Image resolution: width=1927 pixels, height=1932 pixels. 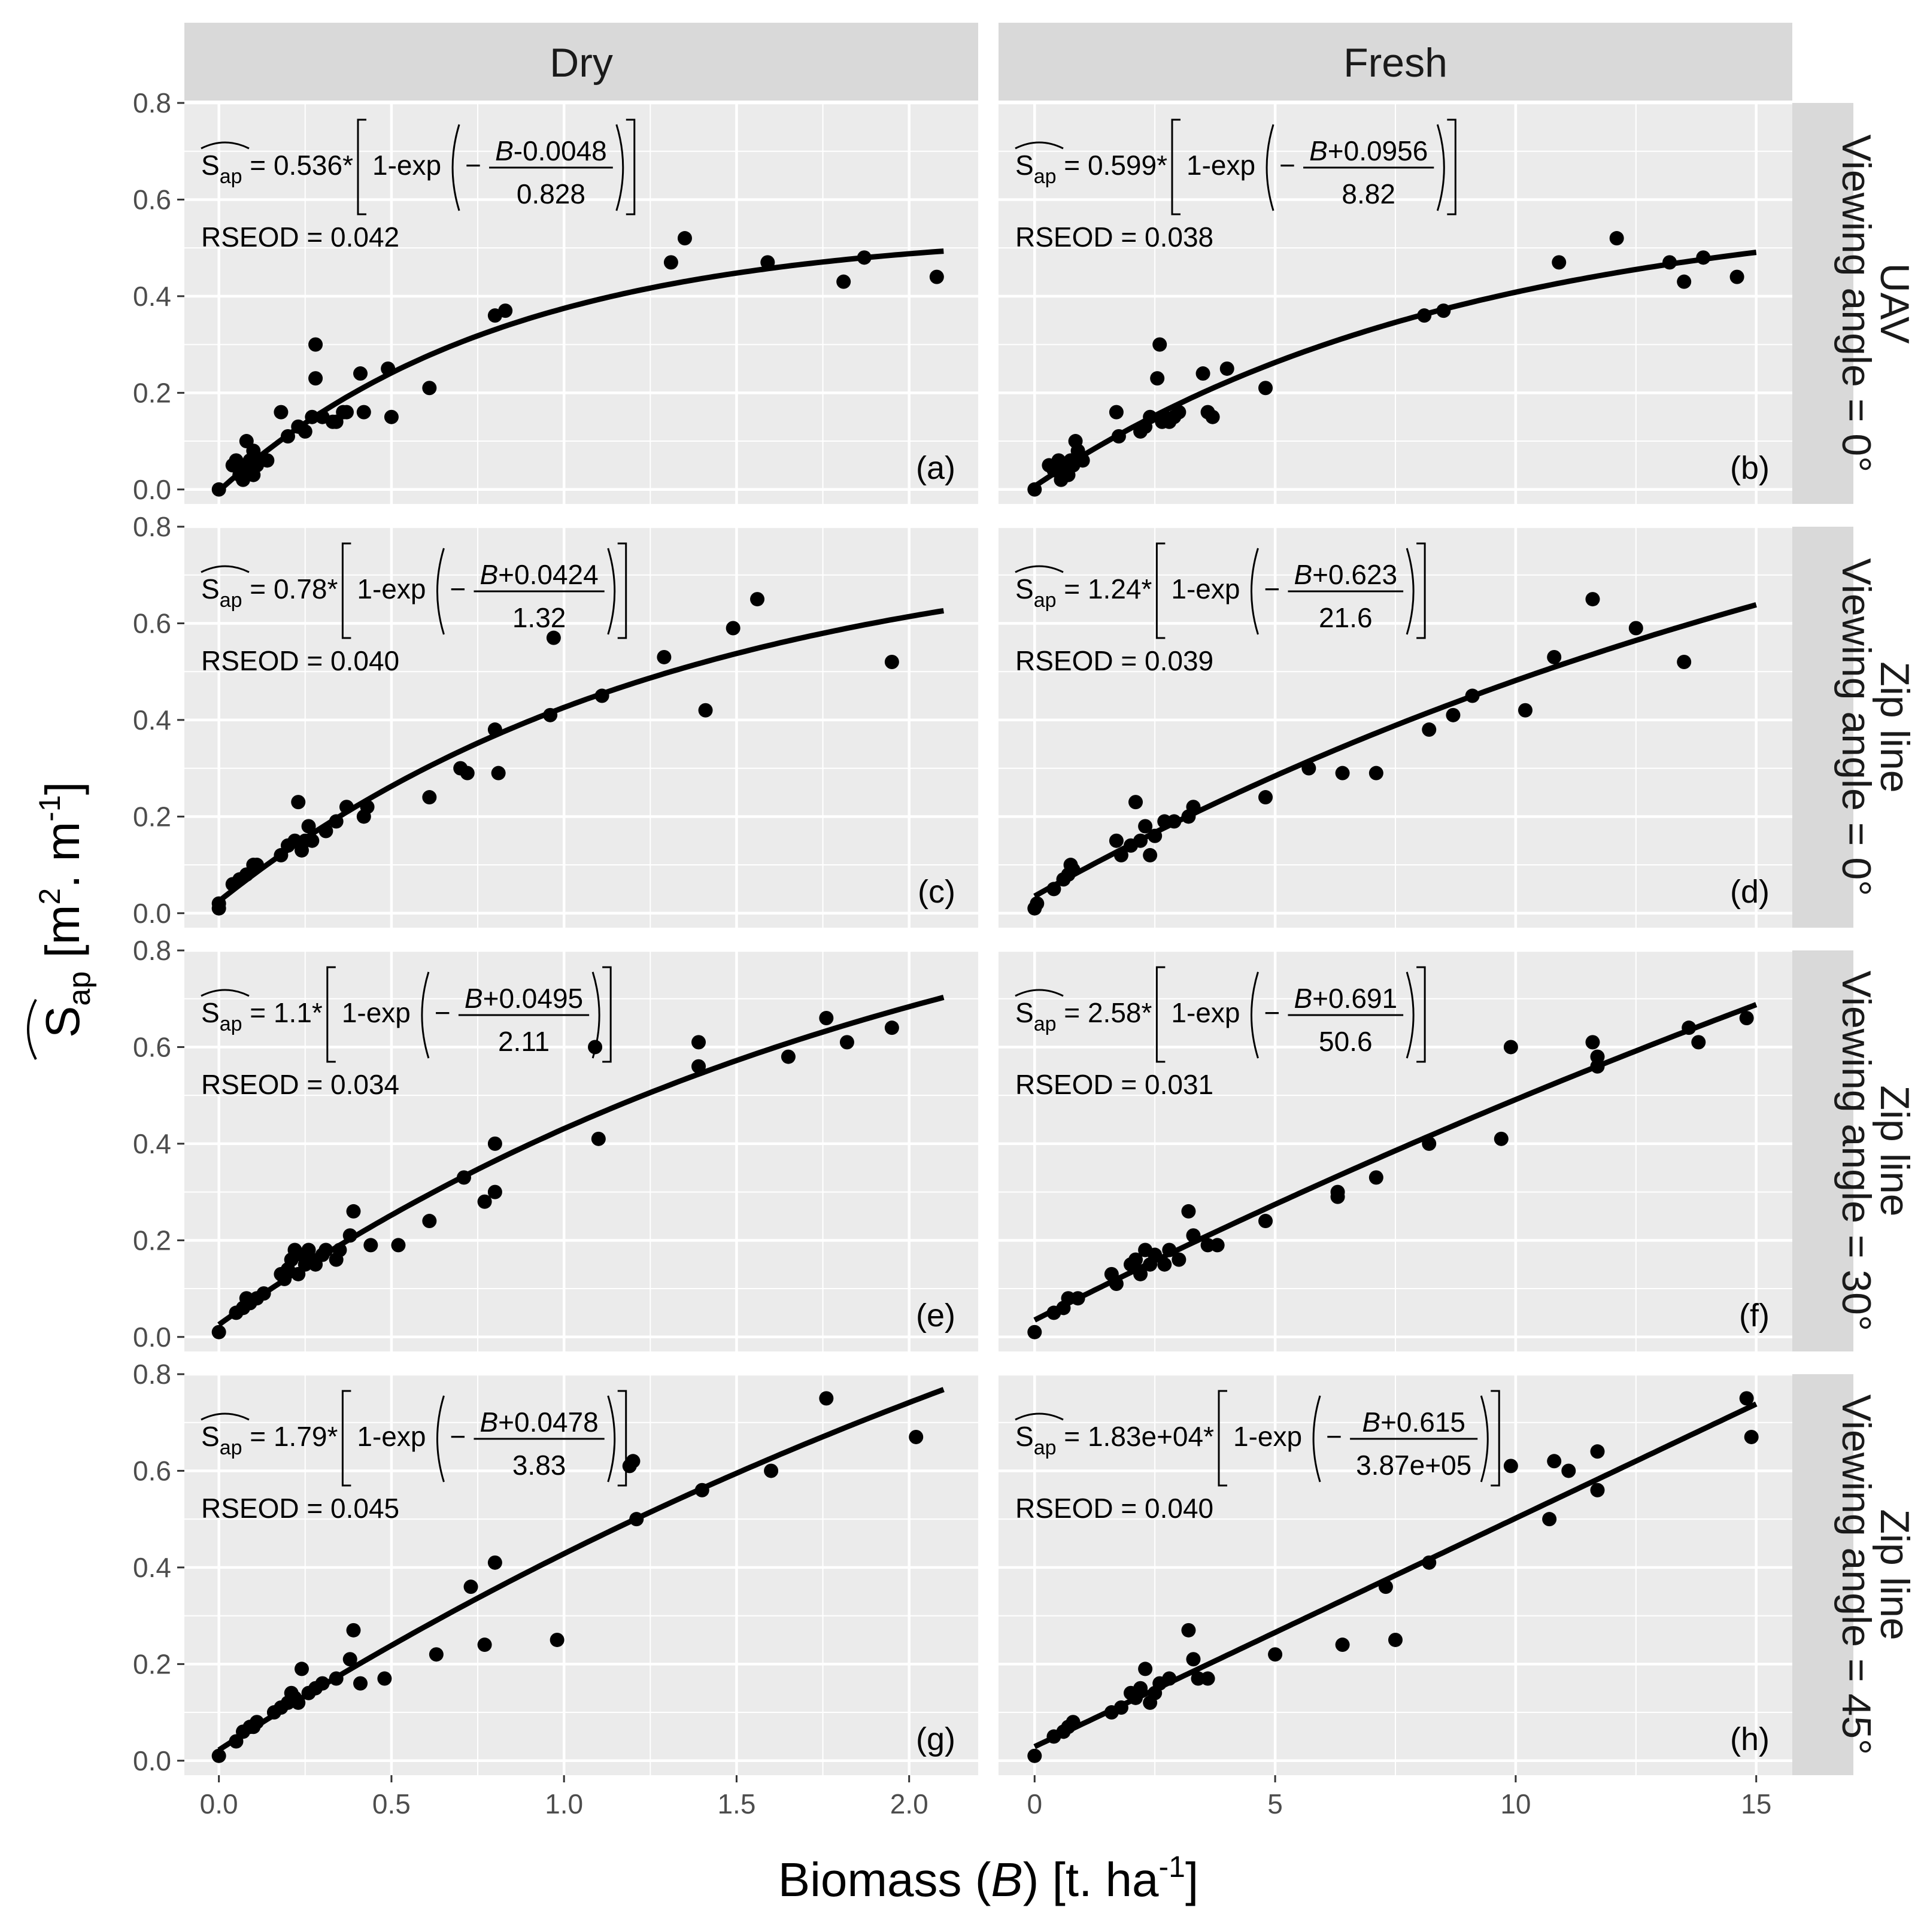 I want to click on rseod-a: RSEOD = 0.042, so click(x=300, y=237).